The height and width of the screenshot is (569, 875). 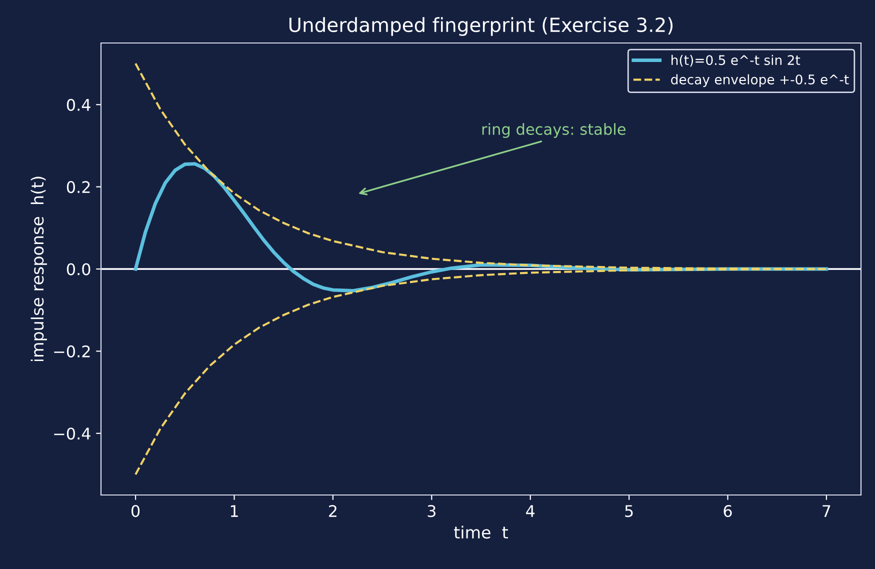 I want to click on annotation: ring decays: stable, so click(x=554, y=130).